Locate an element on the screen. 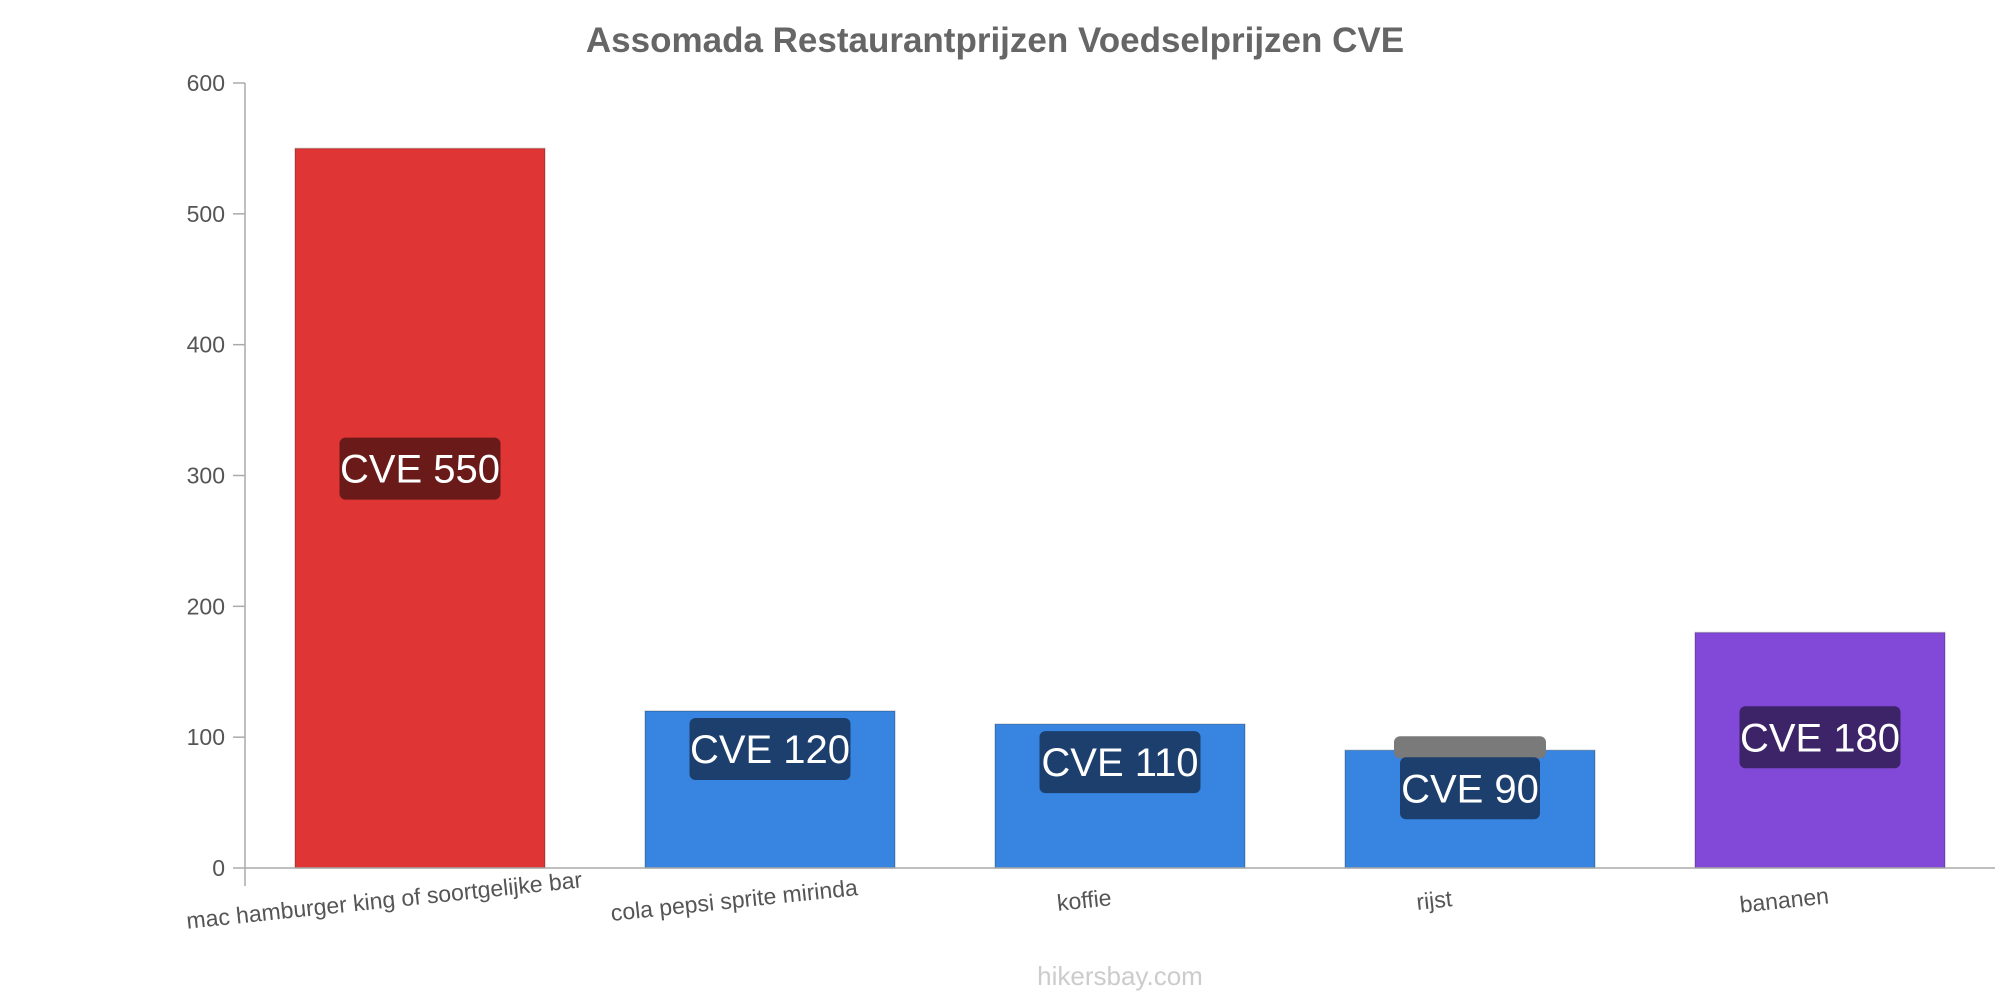 The image size is (2000, 1000). data-label-1: CVE 120 is located at coordinates (770, 749).